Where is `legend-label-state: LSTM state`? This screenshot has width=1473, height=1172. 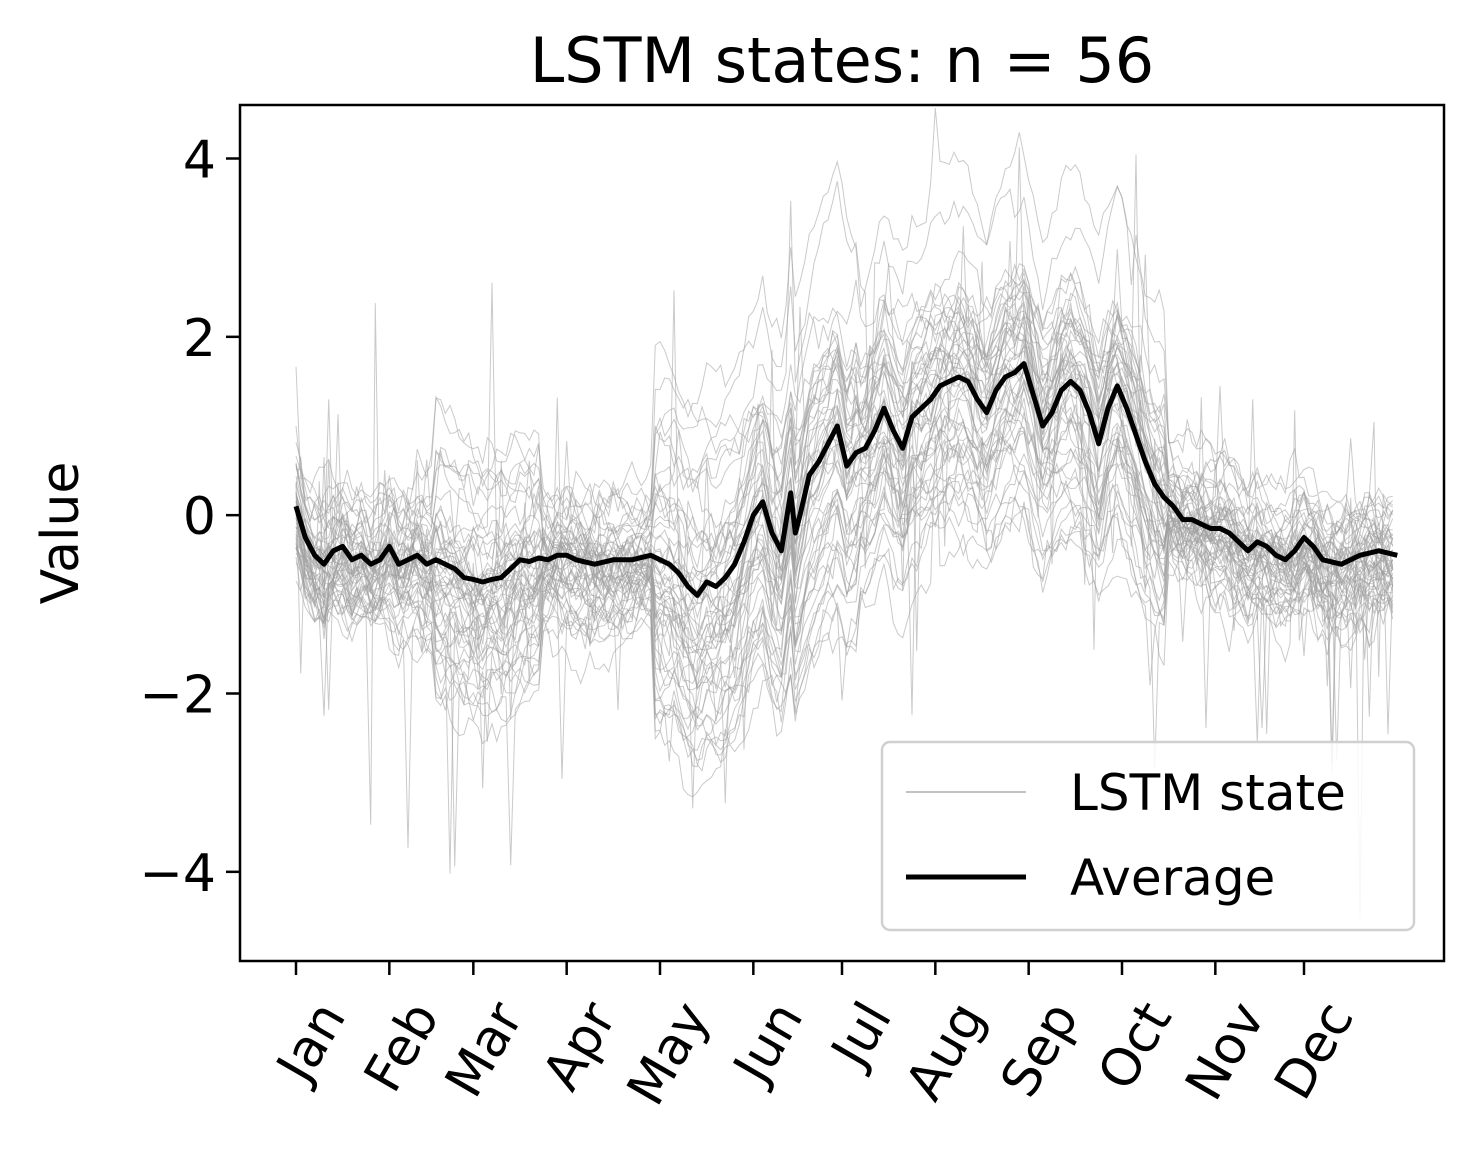 legend-label-state: LSTM state is located at coordinates (1208, 793).